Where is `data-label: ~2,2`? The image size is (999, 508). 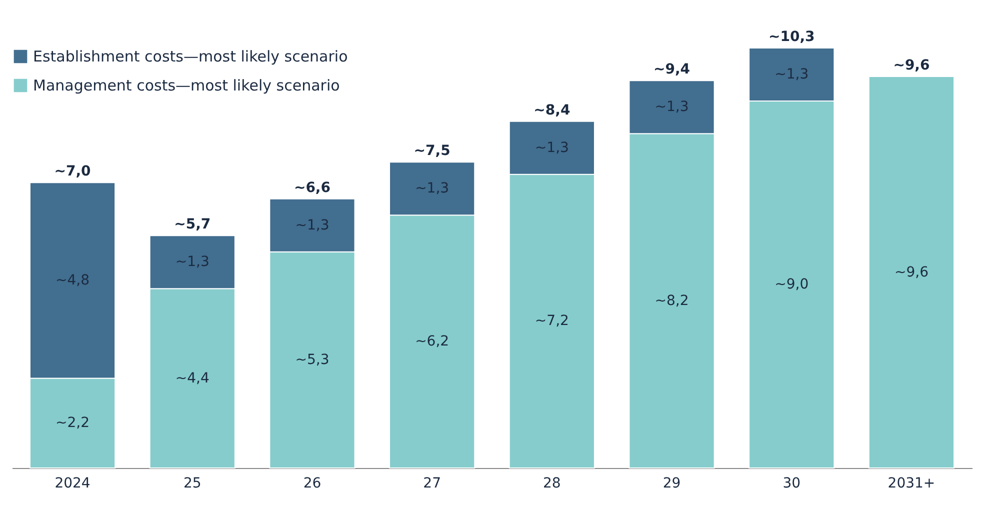 data-label: ~2,2 is located at coordinates (73, 423).